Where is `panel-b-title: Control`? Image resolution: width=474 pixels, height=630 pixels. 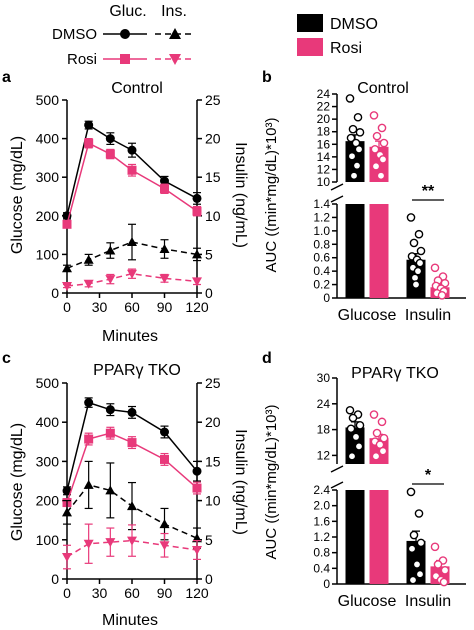 panel-b-title: Control is located at coordinates (383, 88).